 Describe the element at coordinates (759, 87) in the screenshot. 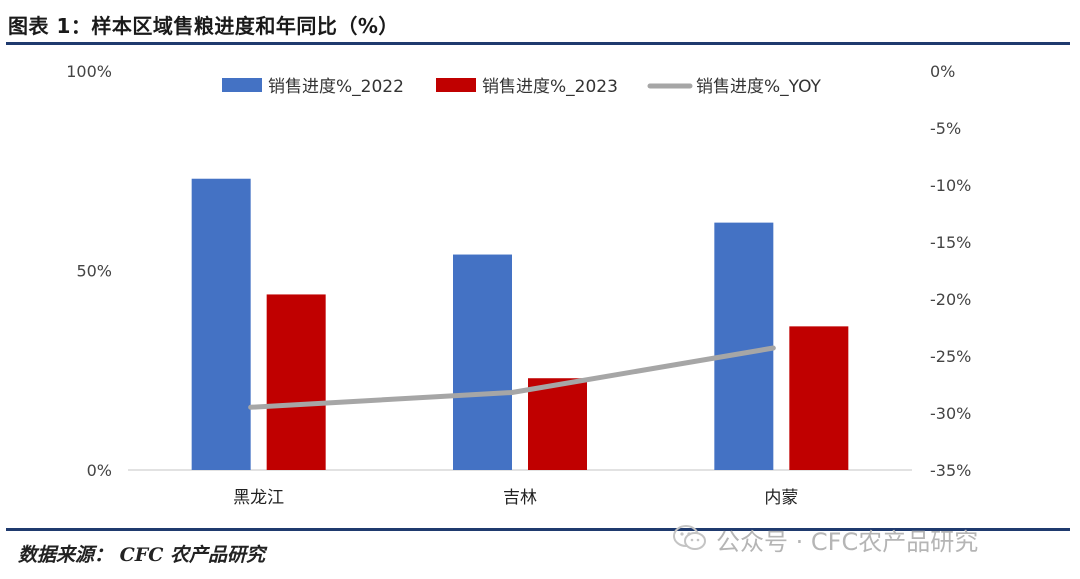

I see `legend-label: 销售进度%_YOY` at that location.